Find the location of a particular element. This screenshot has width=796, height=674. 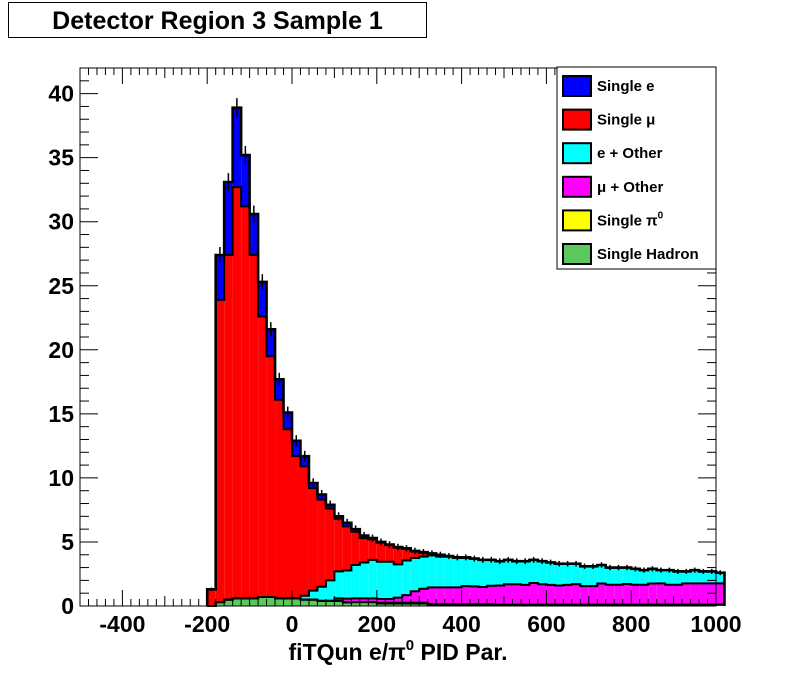

legend-label: Single μ is located at coordinates (626, 120).